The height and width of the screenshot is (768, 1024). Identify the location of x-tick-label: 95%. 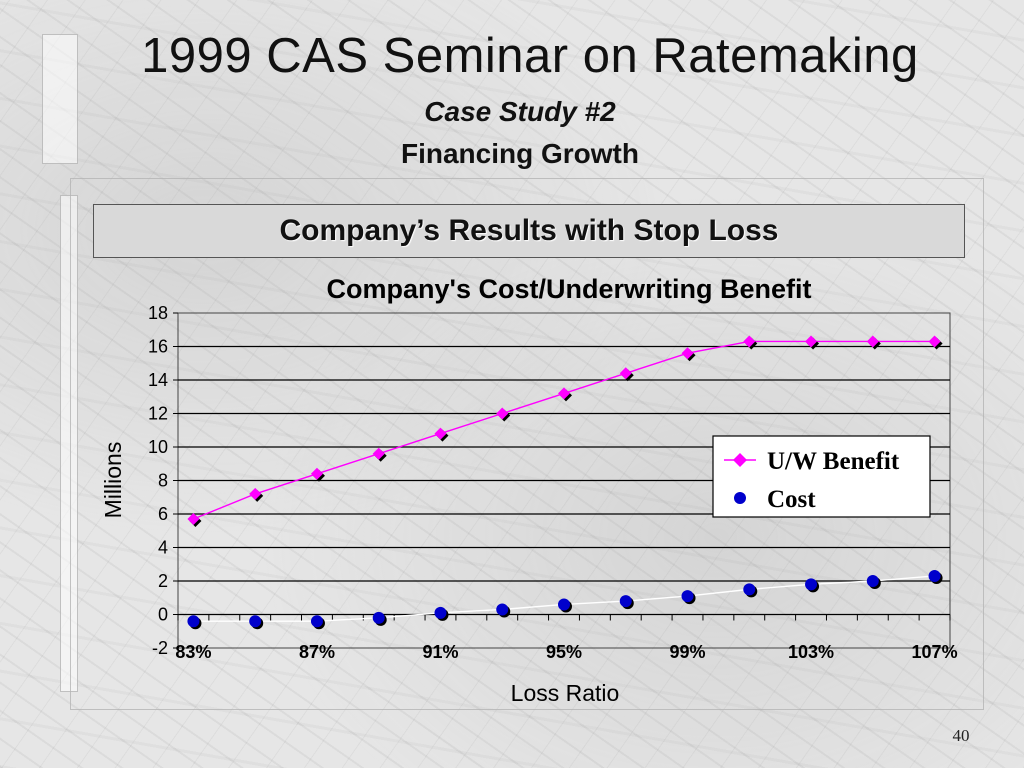
(564, 652).